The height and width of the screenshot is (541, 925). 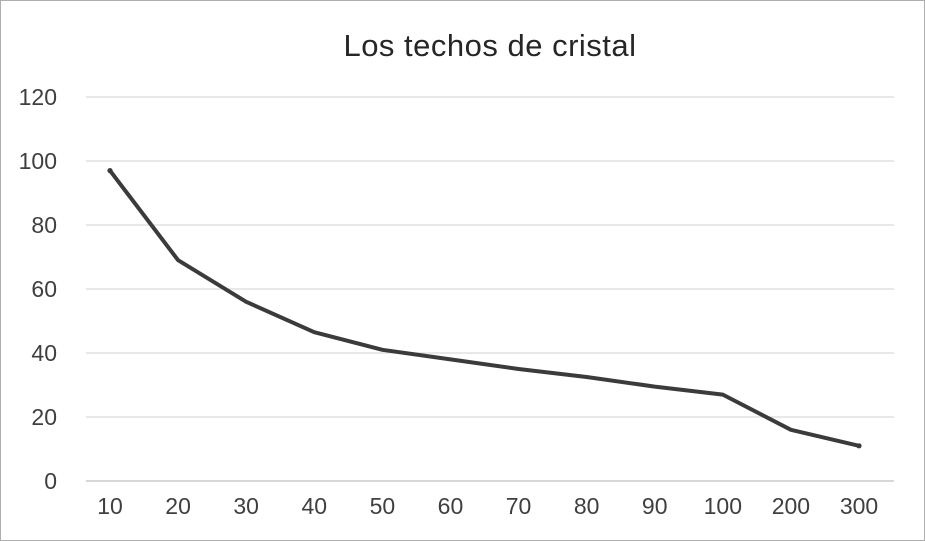 I want to click on y-axis-tick-label: 40, so click(x=44, y=353).